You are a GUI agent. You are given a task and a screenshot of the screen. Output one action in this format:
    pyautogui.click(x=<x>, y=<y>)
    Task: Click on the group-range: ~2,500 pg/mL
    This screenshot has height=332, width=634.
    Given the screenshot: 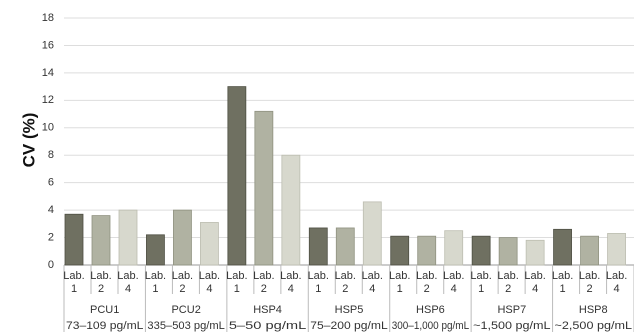 What is the action you would take?
    pyautogui.click(x=593, y=326)
    